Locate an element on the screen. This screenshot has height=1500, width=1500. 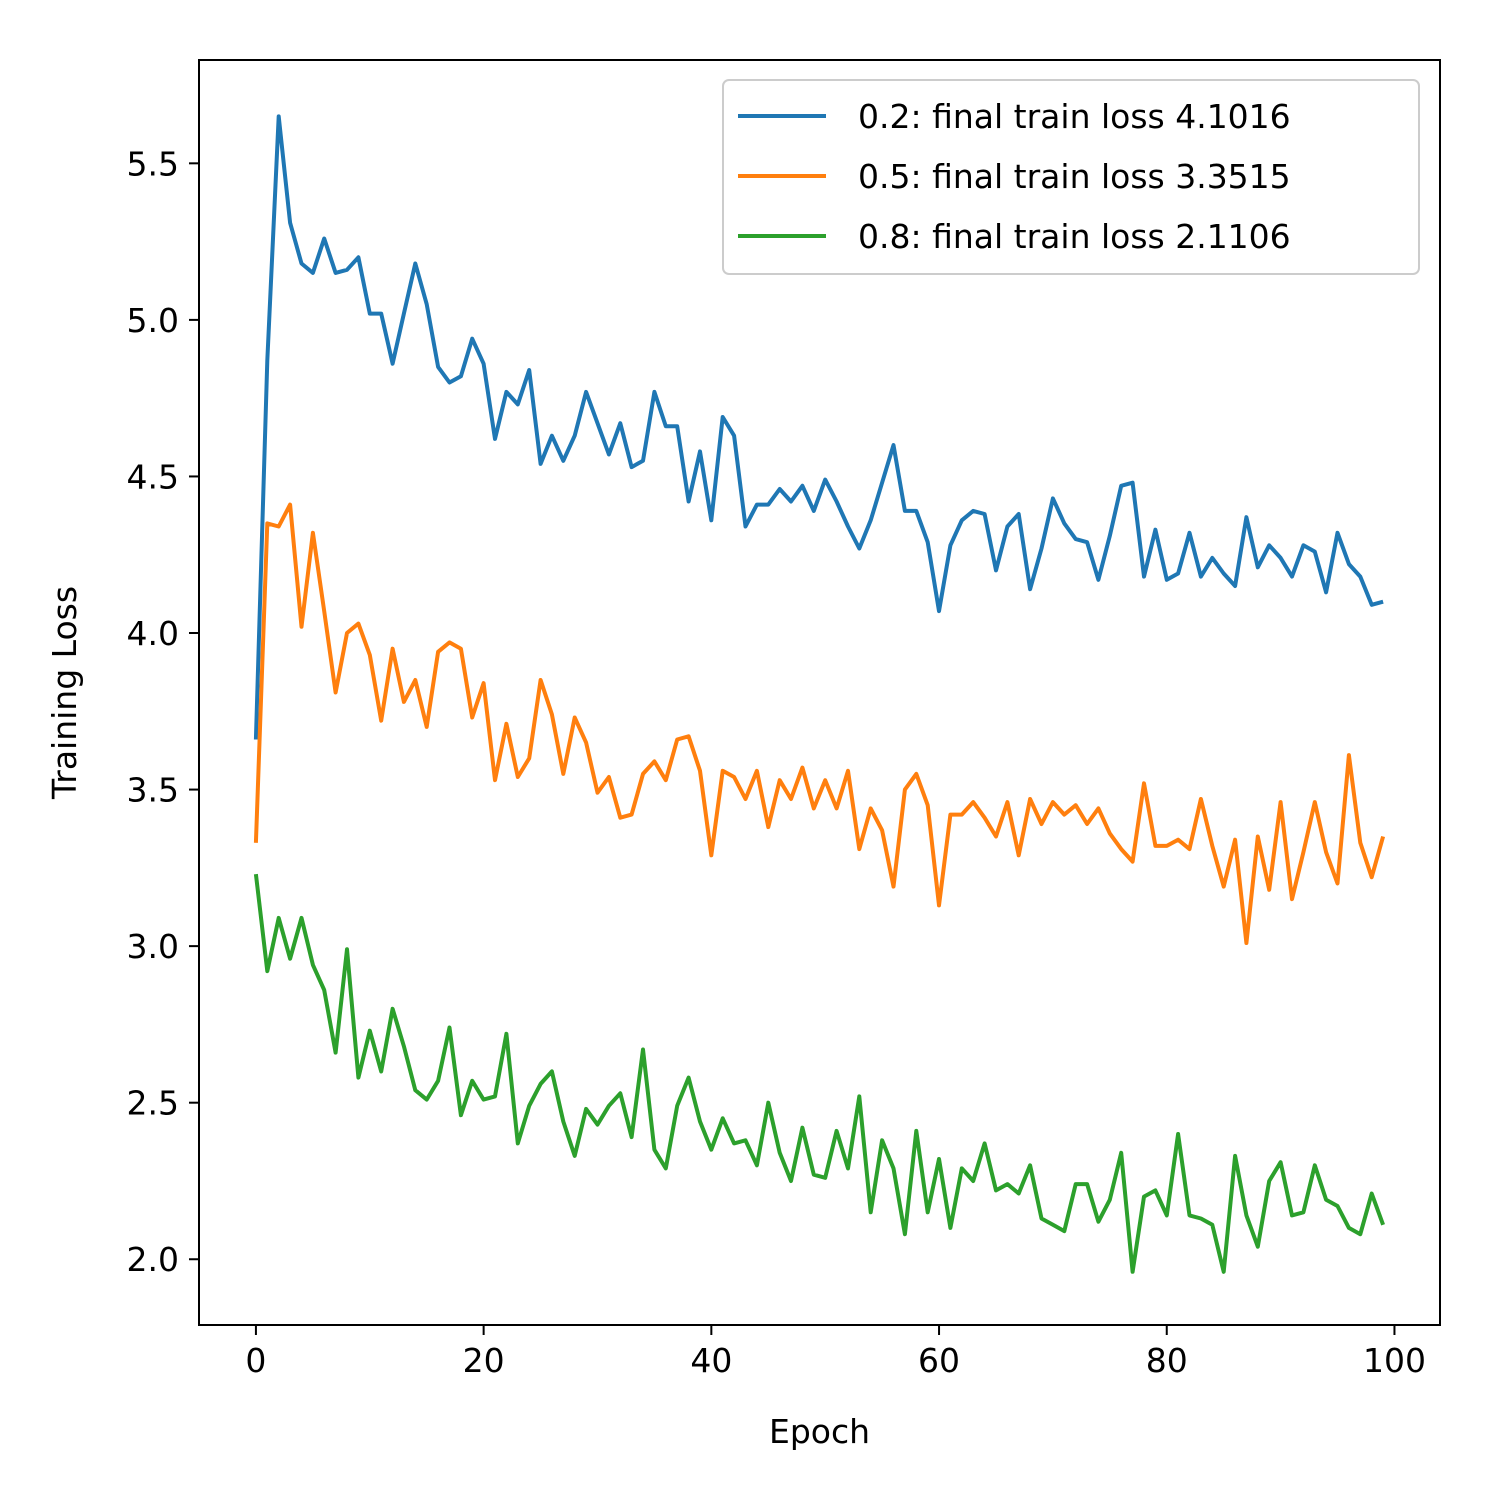
x-tick-label: 40 is located at coordinates (711, 1360).